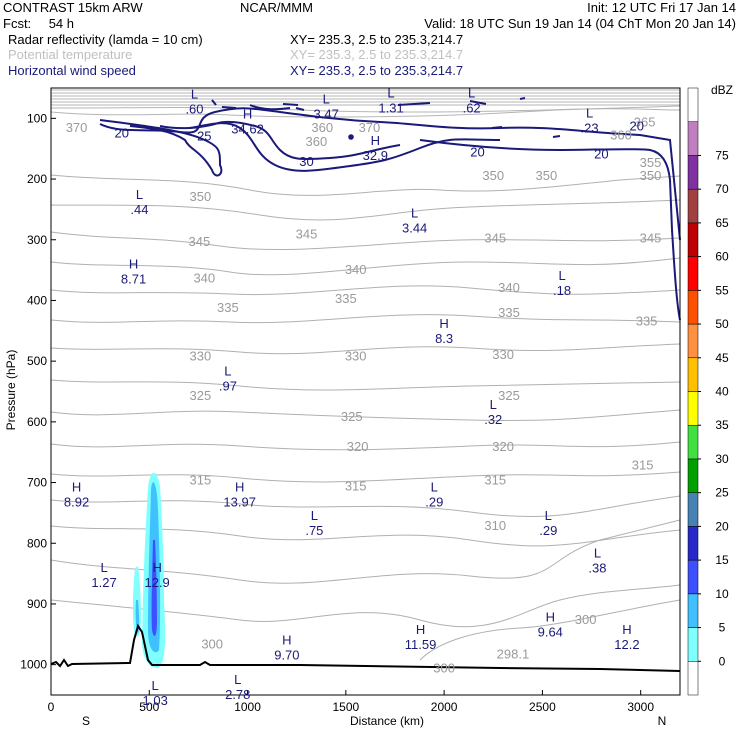  Describe the element at coordinates (37, 604) in the screenshot. I see `y-tick-label: 900` at that location.